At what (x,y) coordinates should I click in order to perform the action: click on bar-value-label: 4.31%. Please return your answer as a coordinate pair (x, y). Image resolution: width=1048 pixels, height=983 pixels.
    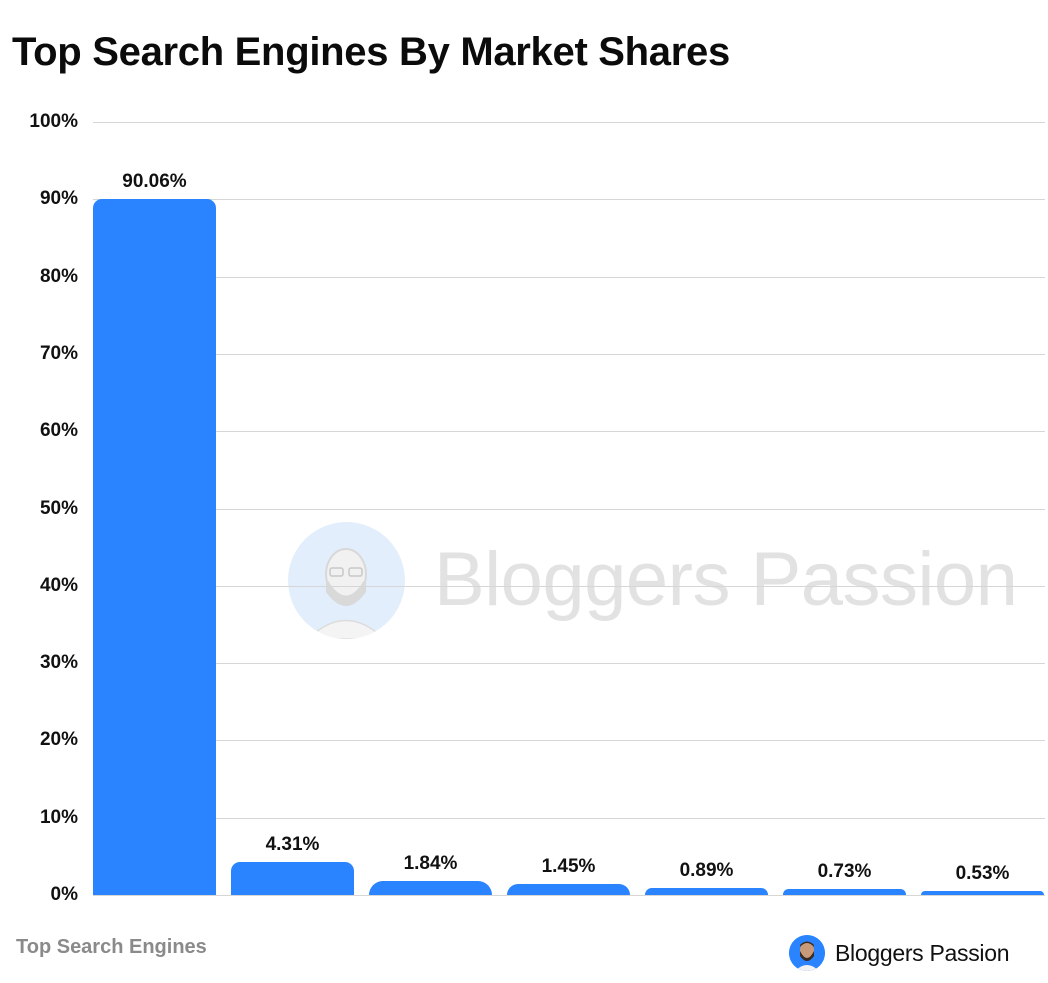
    Looking at the image, I should click on (292, 844).